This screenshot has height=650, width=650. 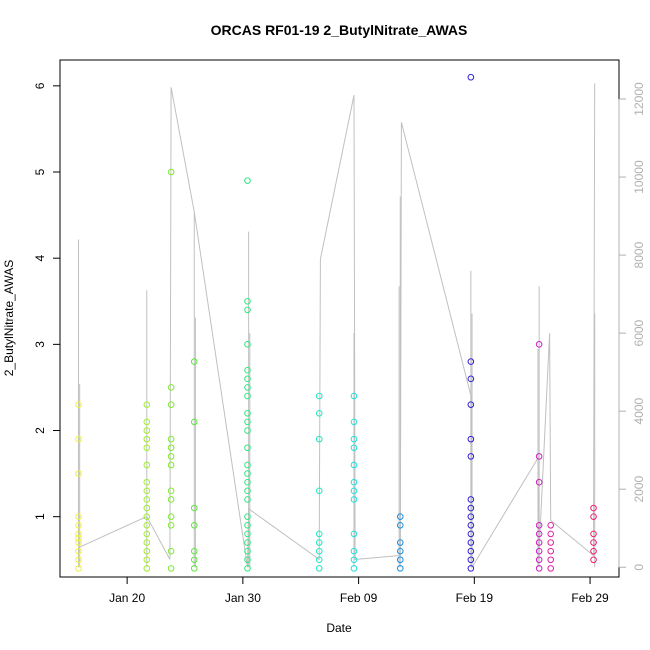 I want to click on x-axis: Jan 20 Jan 30 Feb 09 Feb 19 Feb 29, so click(x=359, y=590).